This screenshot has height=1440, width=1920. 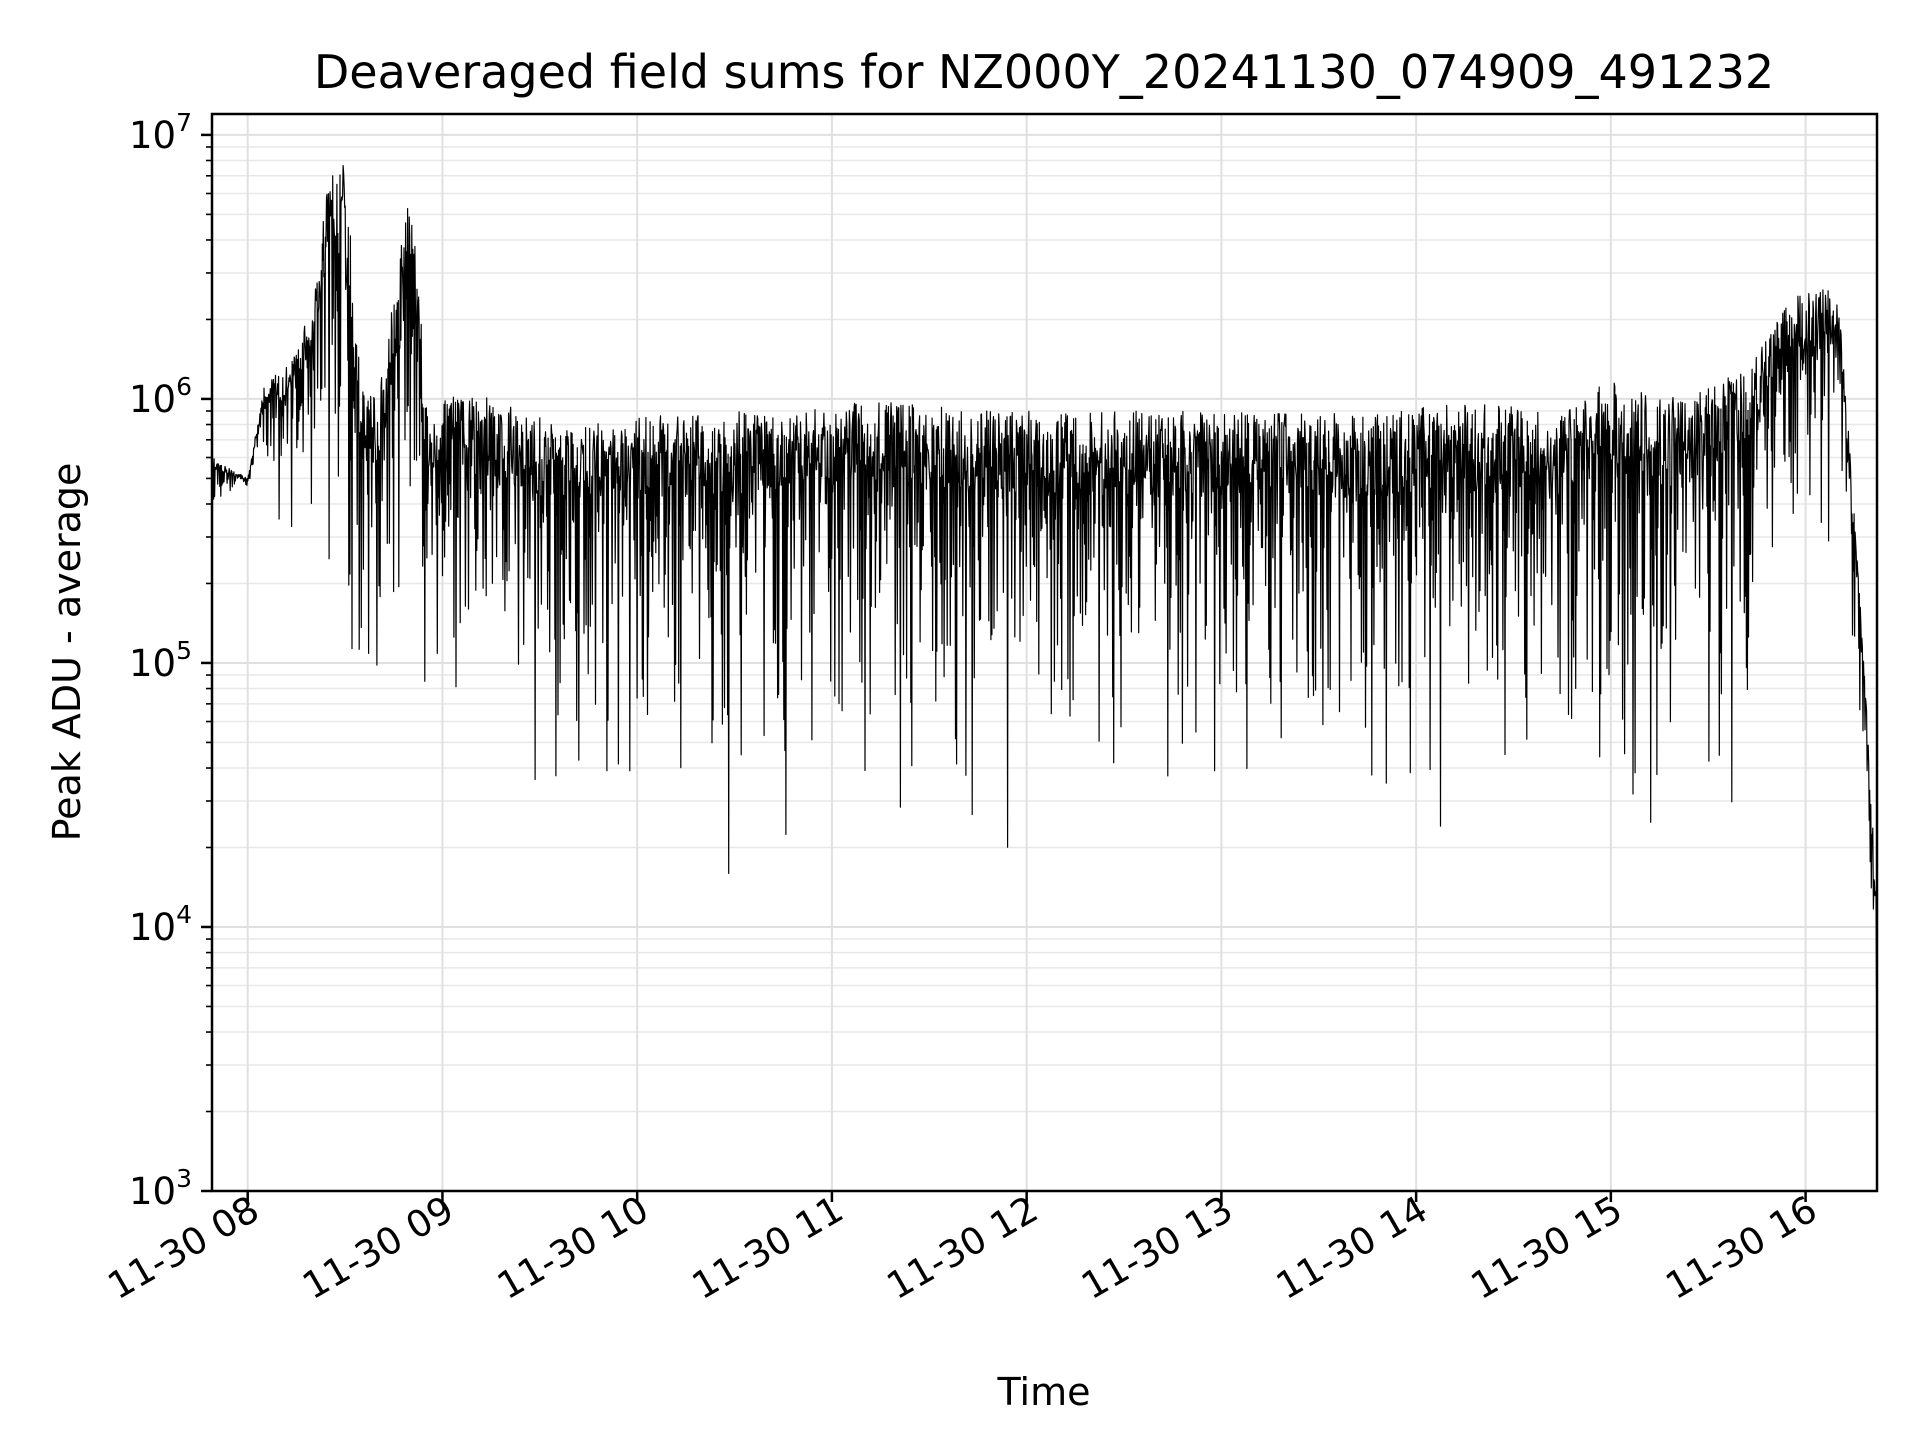 I want to click on x-axis-label: Time, so click(x=1044, y=1392).